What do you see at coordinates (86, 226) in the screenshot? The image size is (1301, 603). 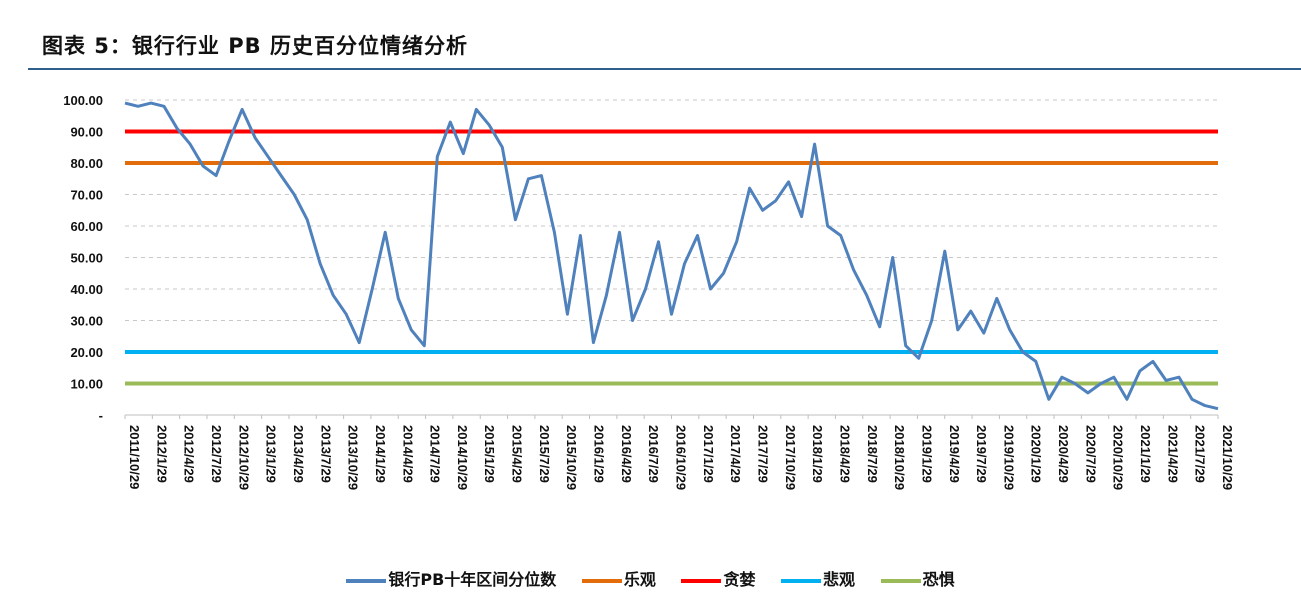 I see `y-tick-label: 60.00` at bounding box center [86, 226].